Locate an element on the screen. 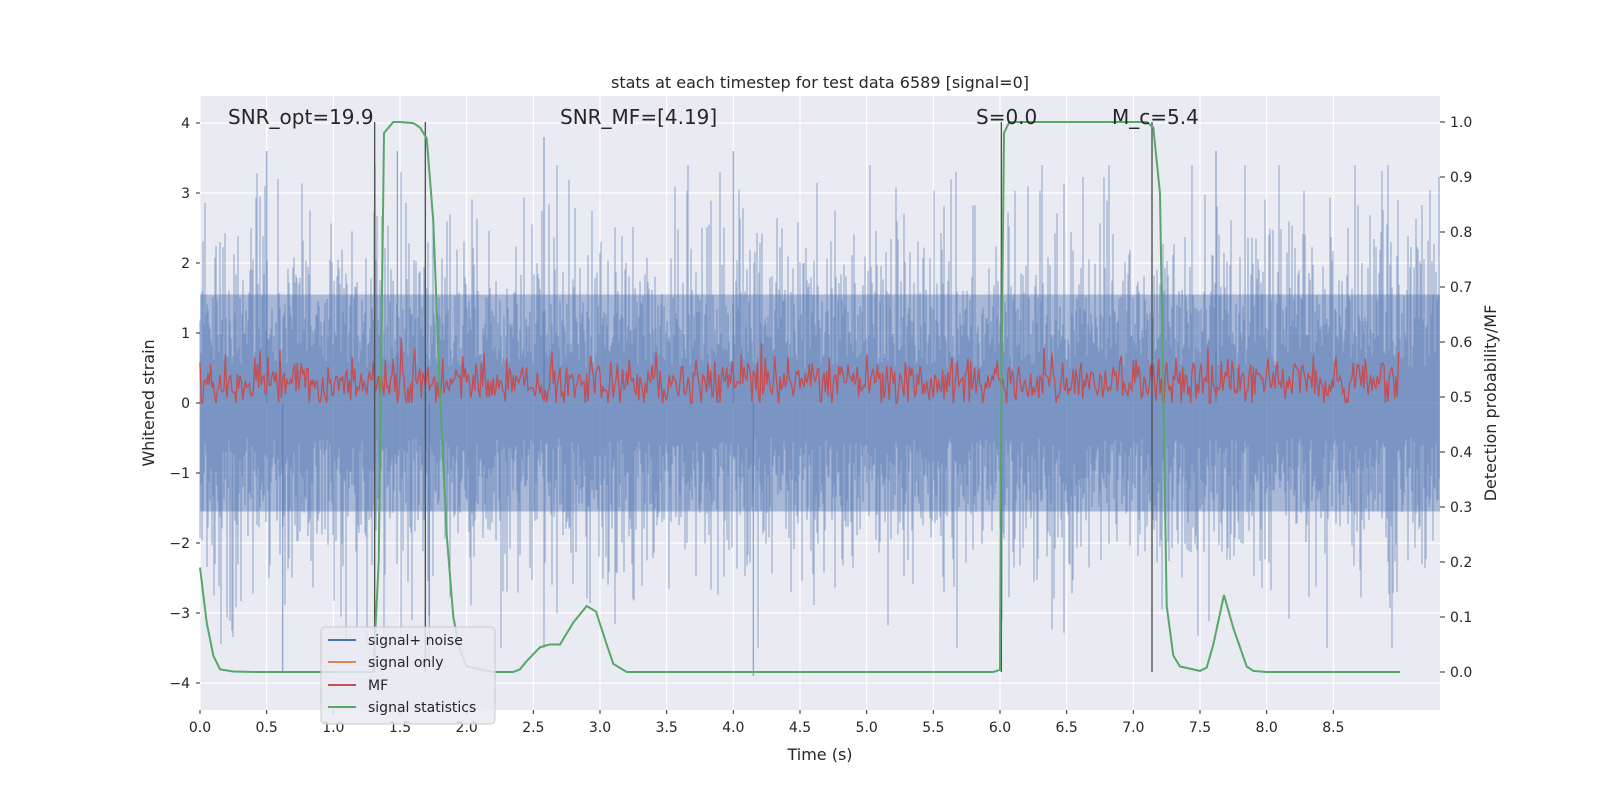 The image size is (1600, 800). y-left-tick-label: 4 is located at coordinates (185, 124).